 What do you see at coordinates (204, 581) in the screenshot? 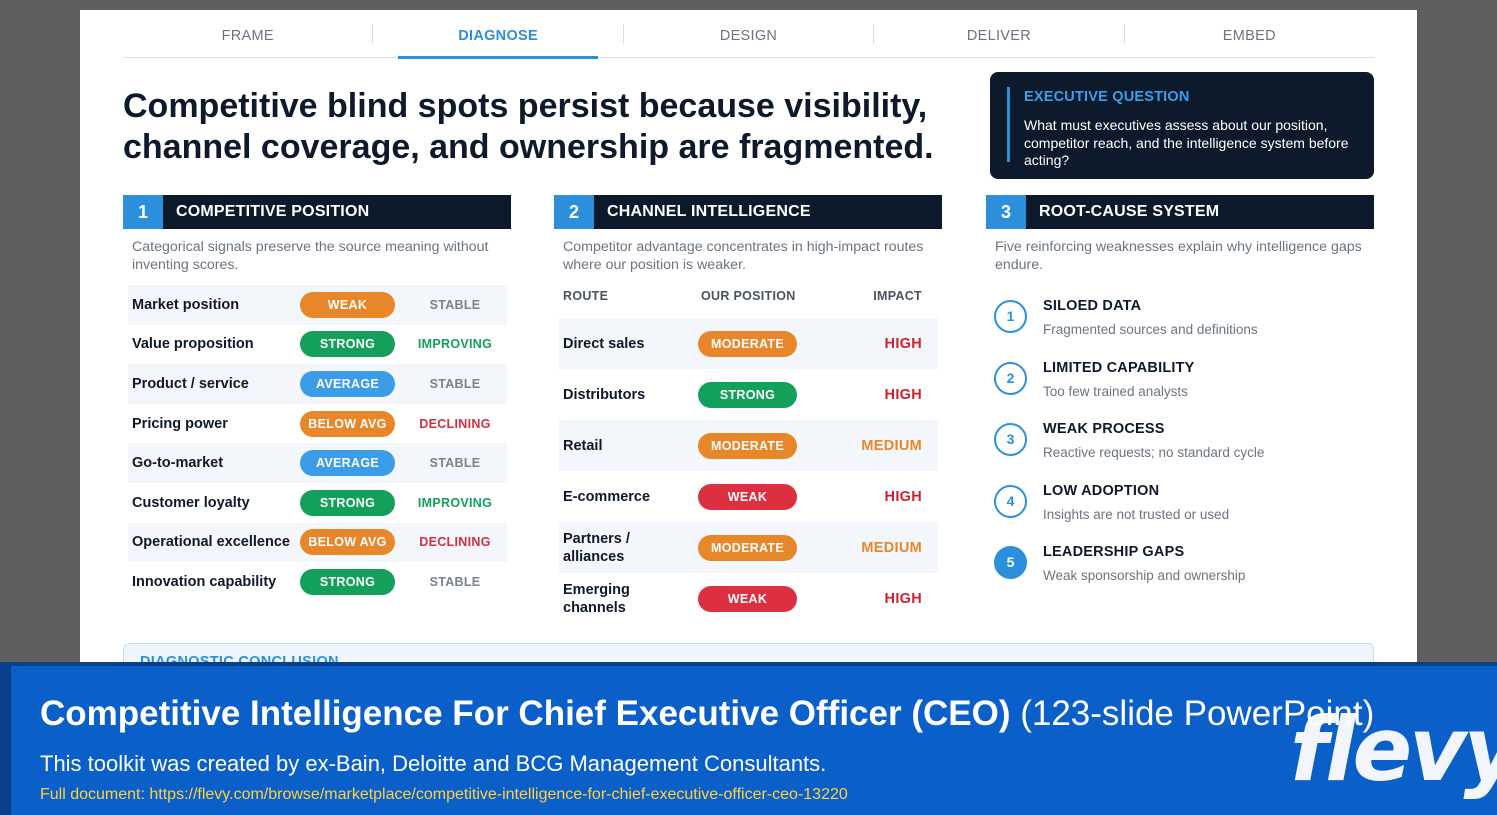
I see `dimension-label: Innovation capability` at bounding box center [204, 581].